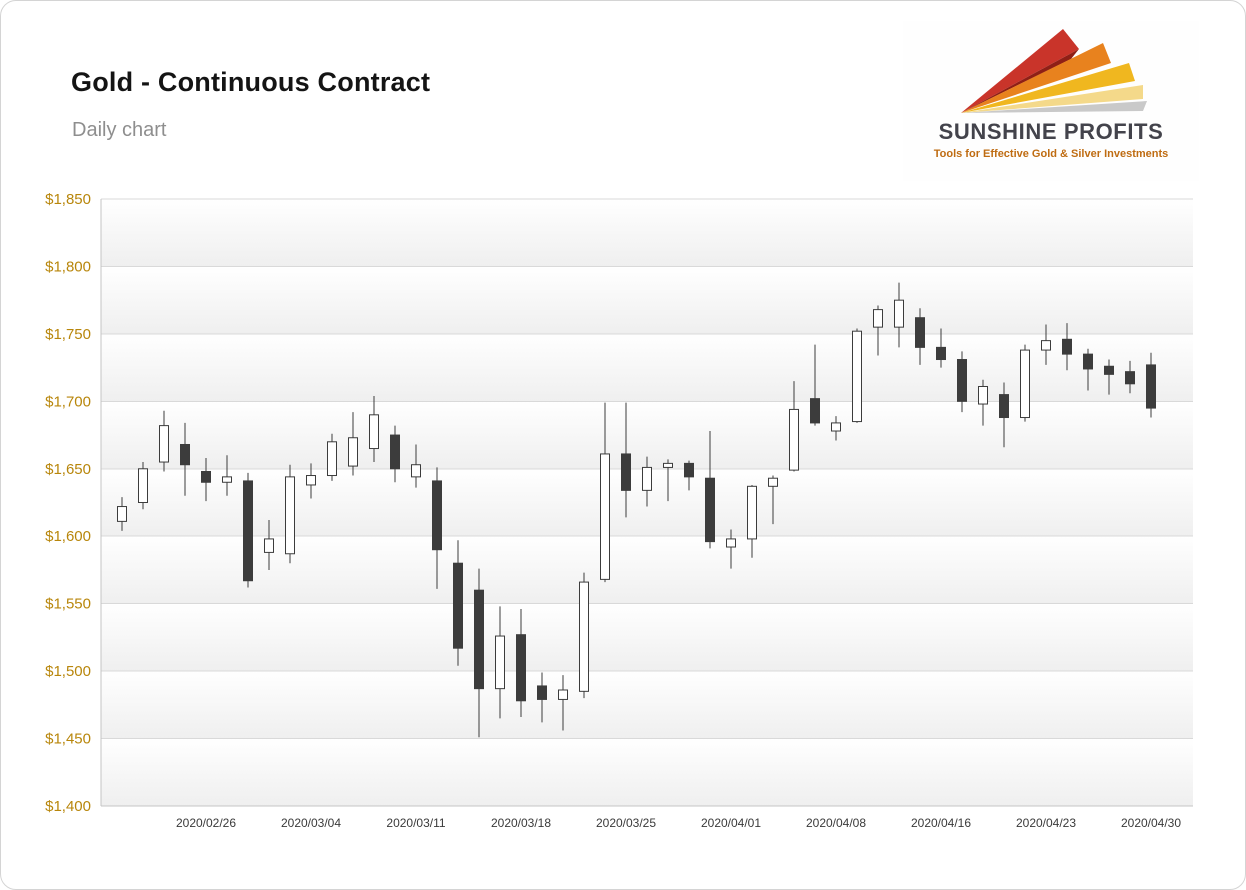  What do you see at coordinates (251, 82) in the screenshot?
I see `page-title: Gold - Continuous Contract` at bounding box center [251, 82].